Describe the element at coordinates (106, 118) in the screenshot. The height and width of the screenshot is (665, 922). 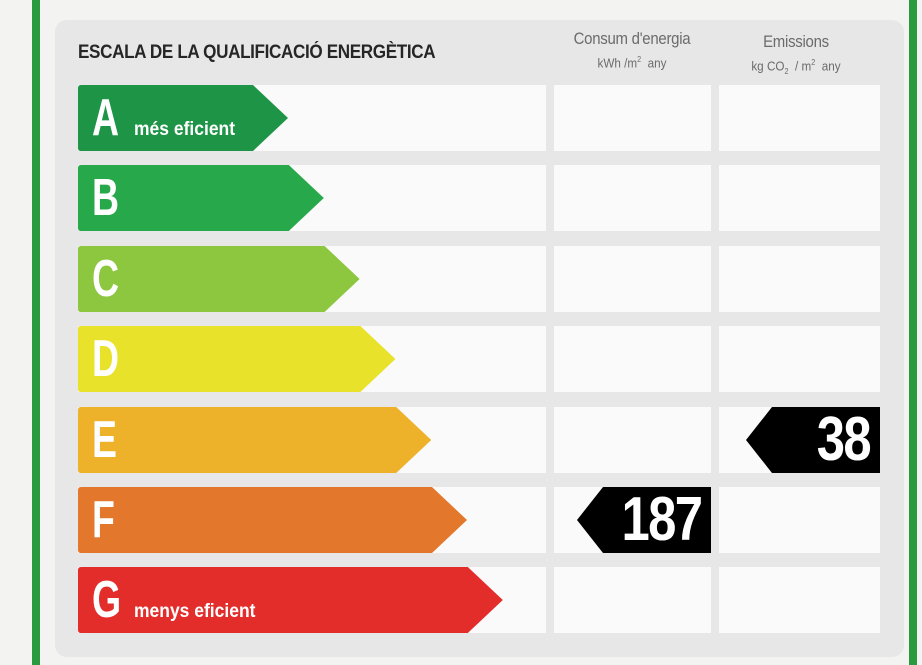
I see `grade-letter: A` at that location.